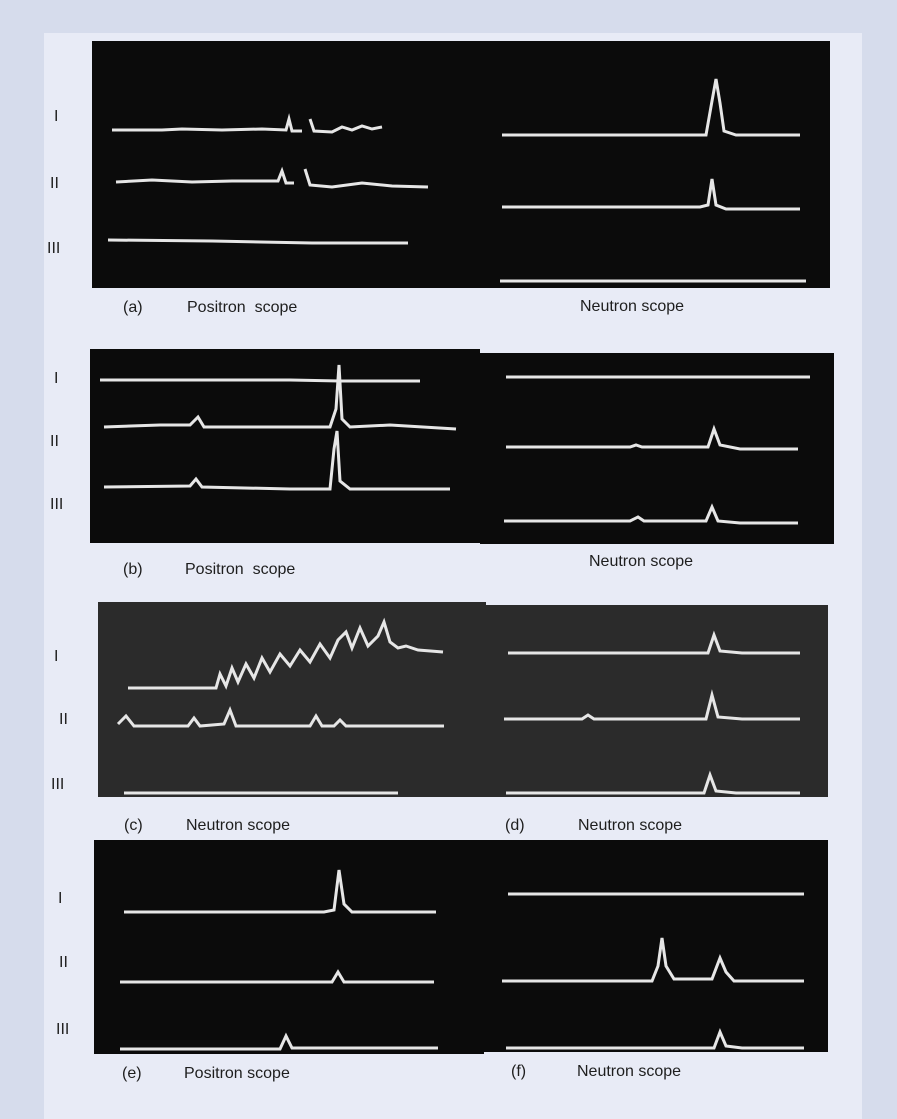 The height and width of the screenshot is (1119, 897). What do you see at coordinates (289, 947) in the screenshot?
I see `positron-scope-e` at bounding box center [289, 947].